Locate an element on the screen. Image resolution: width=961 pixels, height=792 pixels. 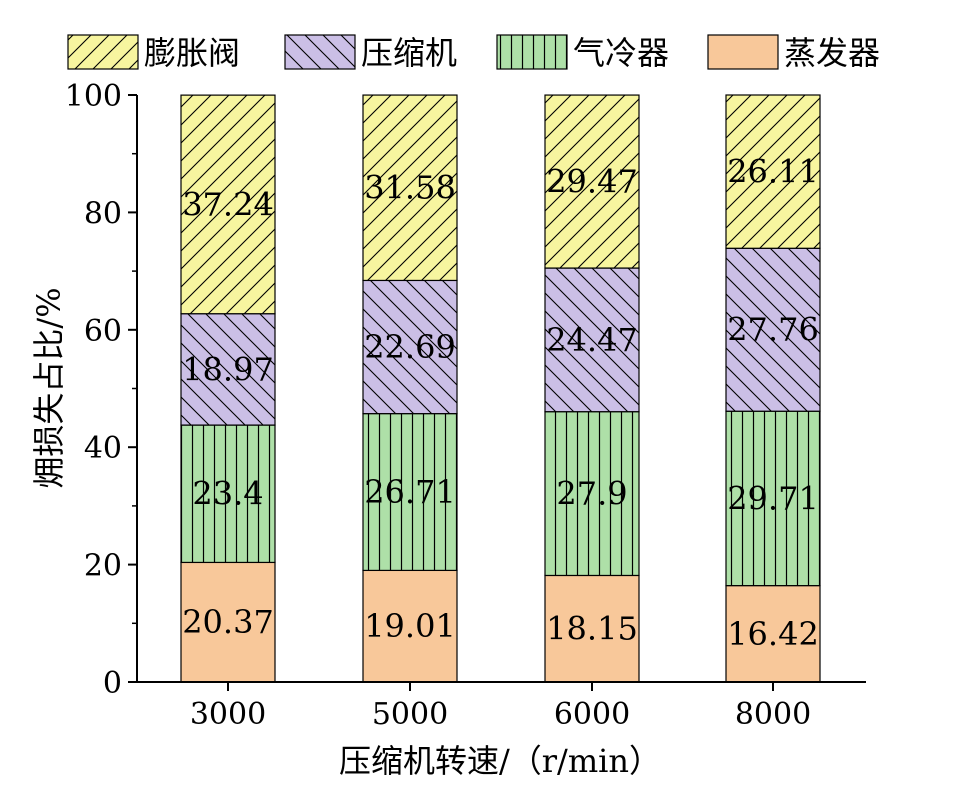
bar-segment-6000-s3-hatch is located at coordinates (592, 182).